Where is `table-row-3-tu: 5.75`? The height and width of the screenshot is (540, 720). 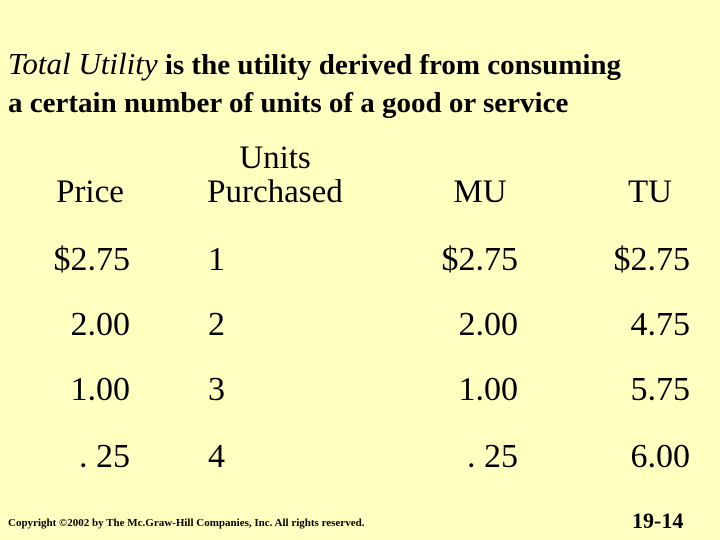
table-row-3-tu: 5.75 is located at coordinates (660, 389).